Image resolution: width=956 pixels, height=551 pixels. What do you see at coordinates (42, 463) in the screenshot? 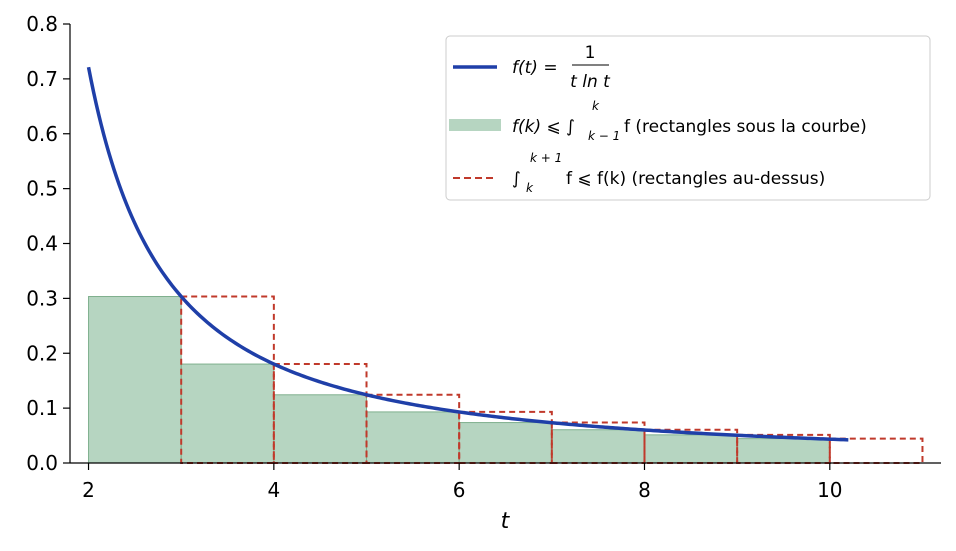
I see `y-tick-label: 0.0` at bounding box center [42, 463].